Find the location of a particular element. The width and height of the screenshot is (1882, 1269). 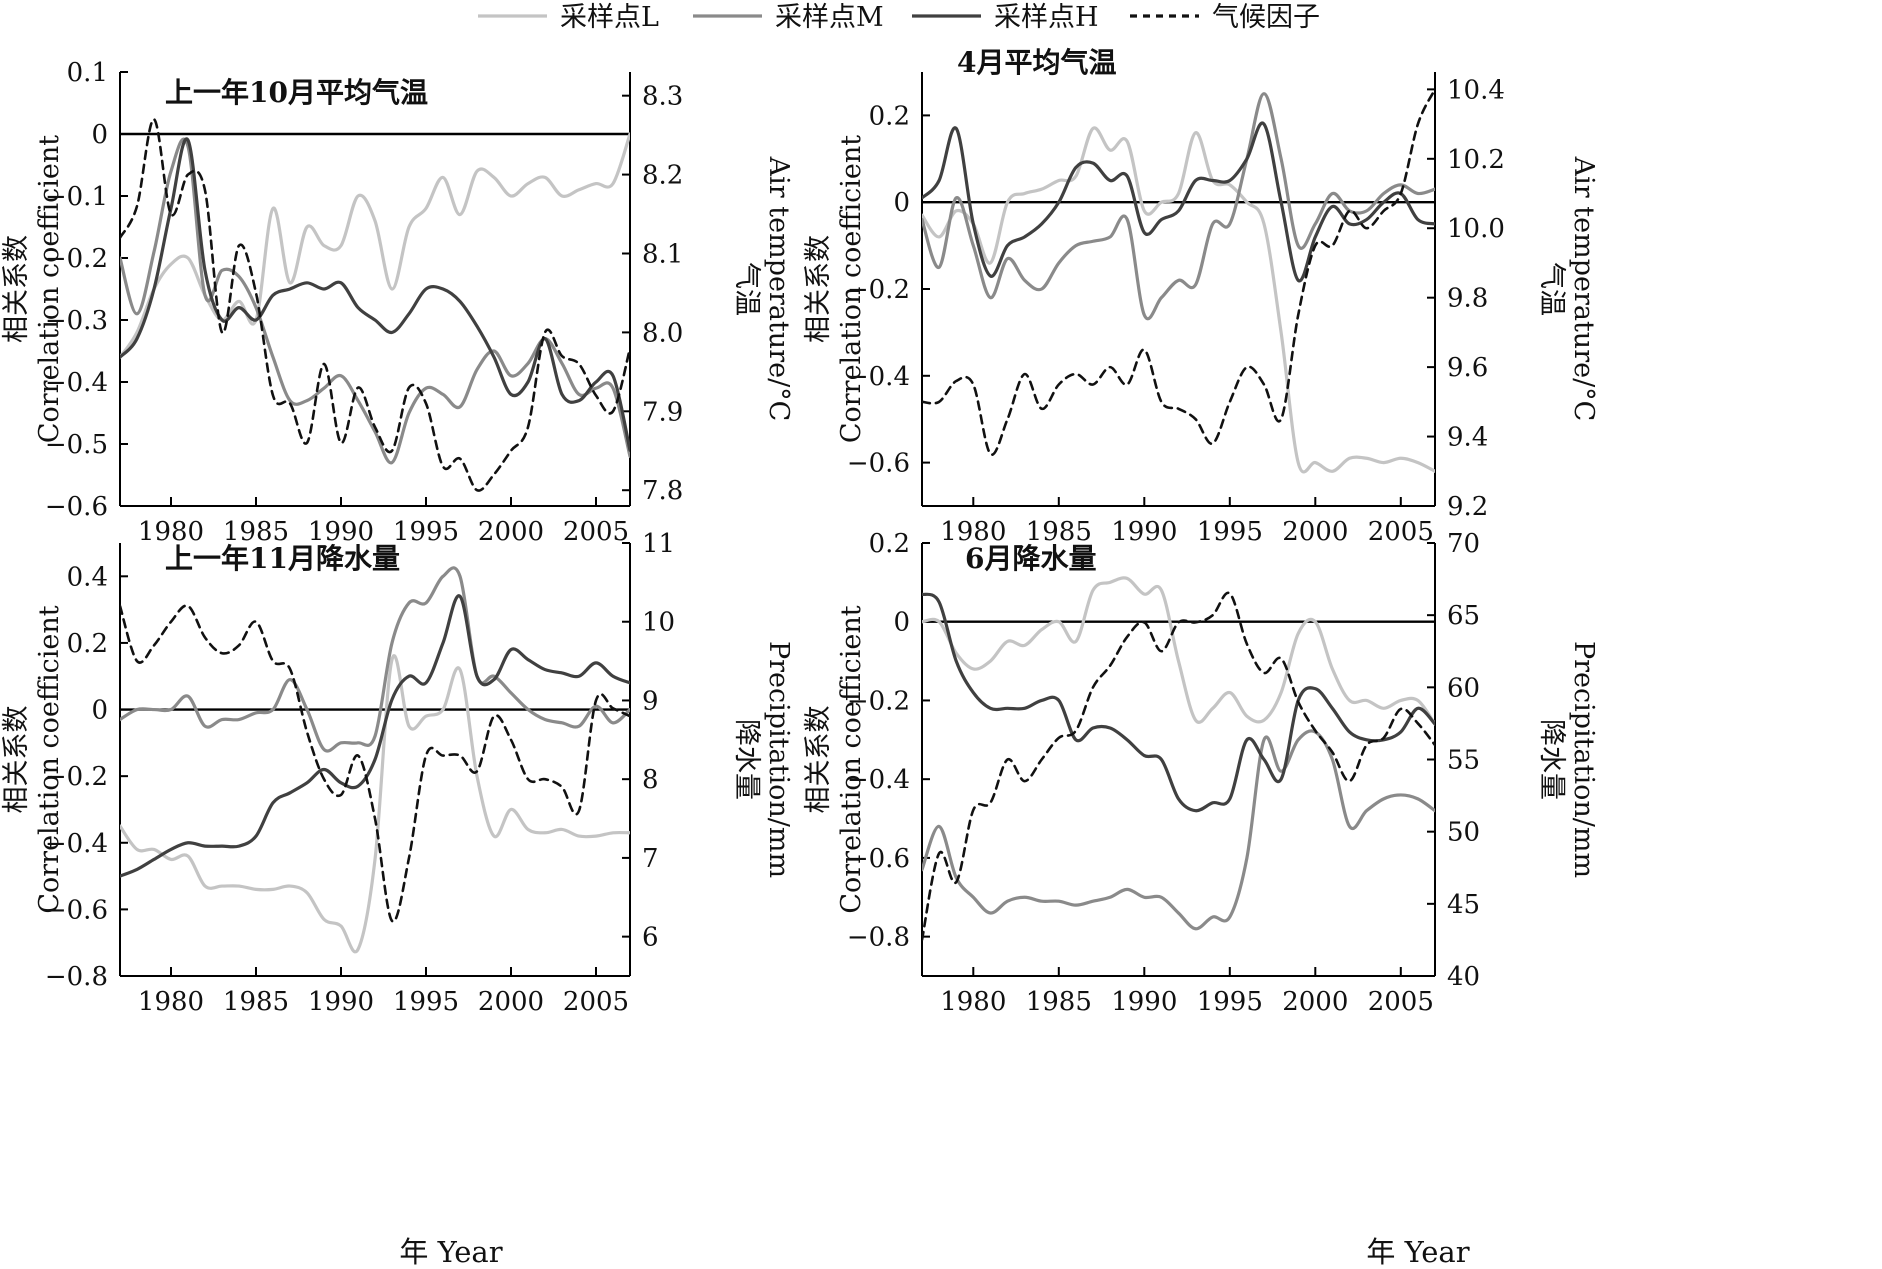

y-tick-label: 0.1 is located at coordinates (87, 73).